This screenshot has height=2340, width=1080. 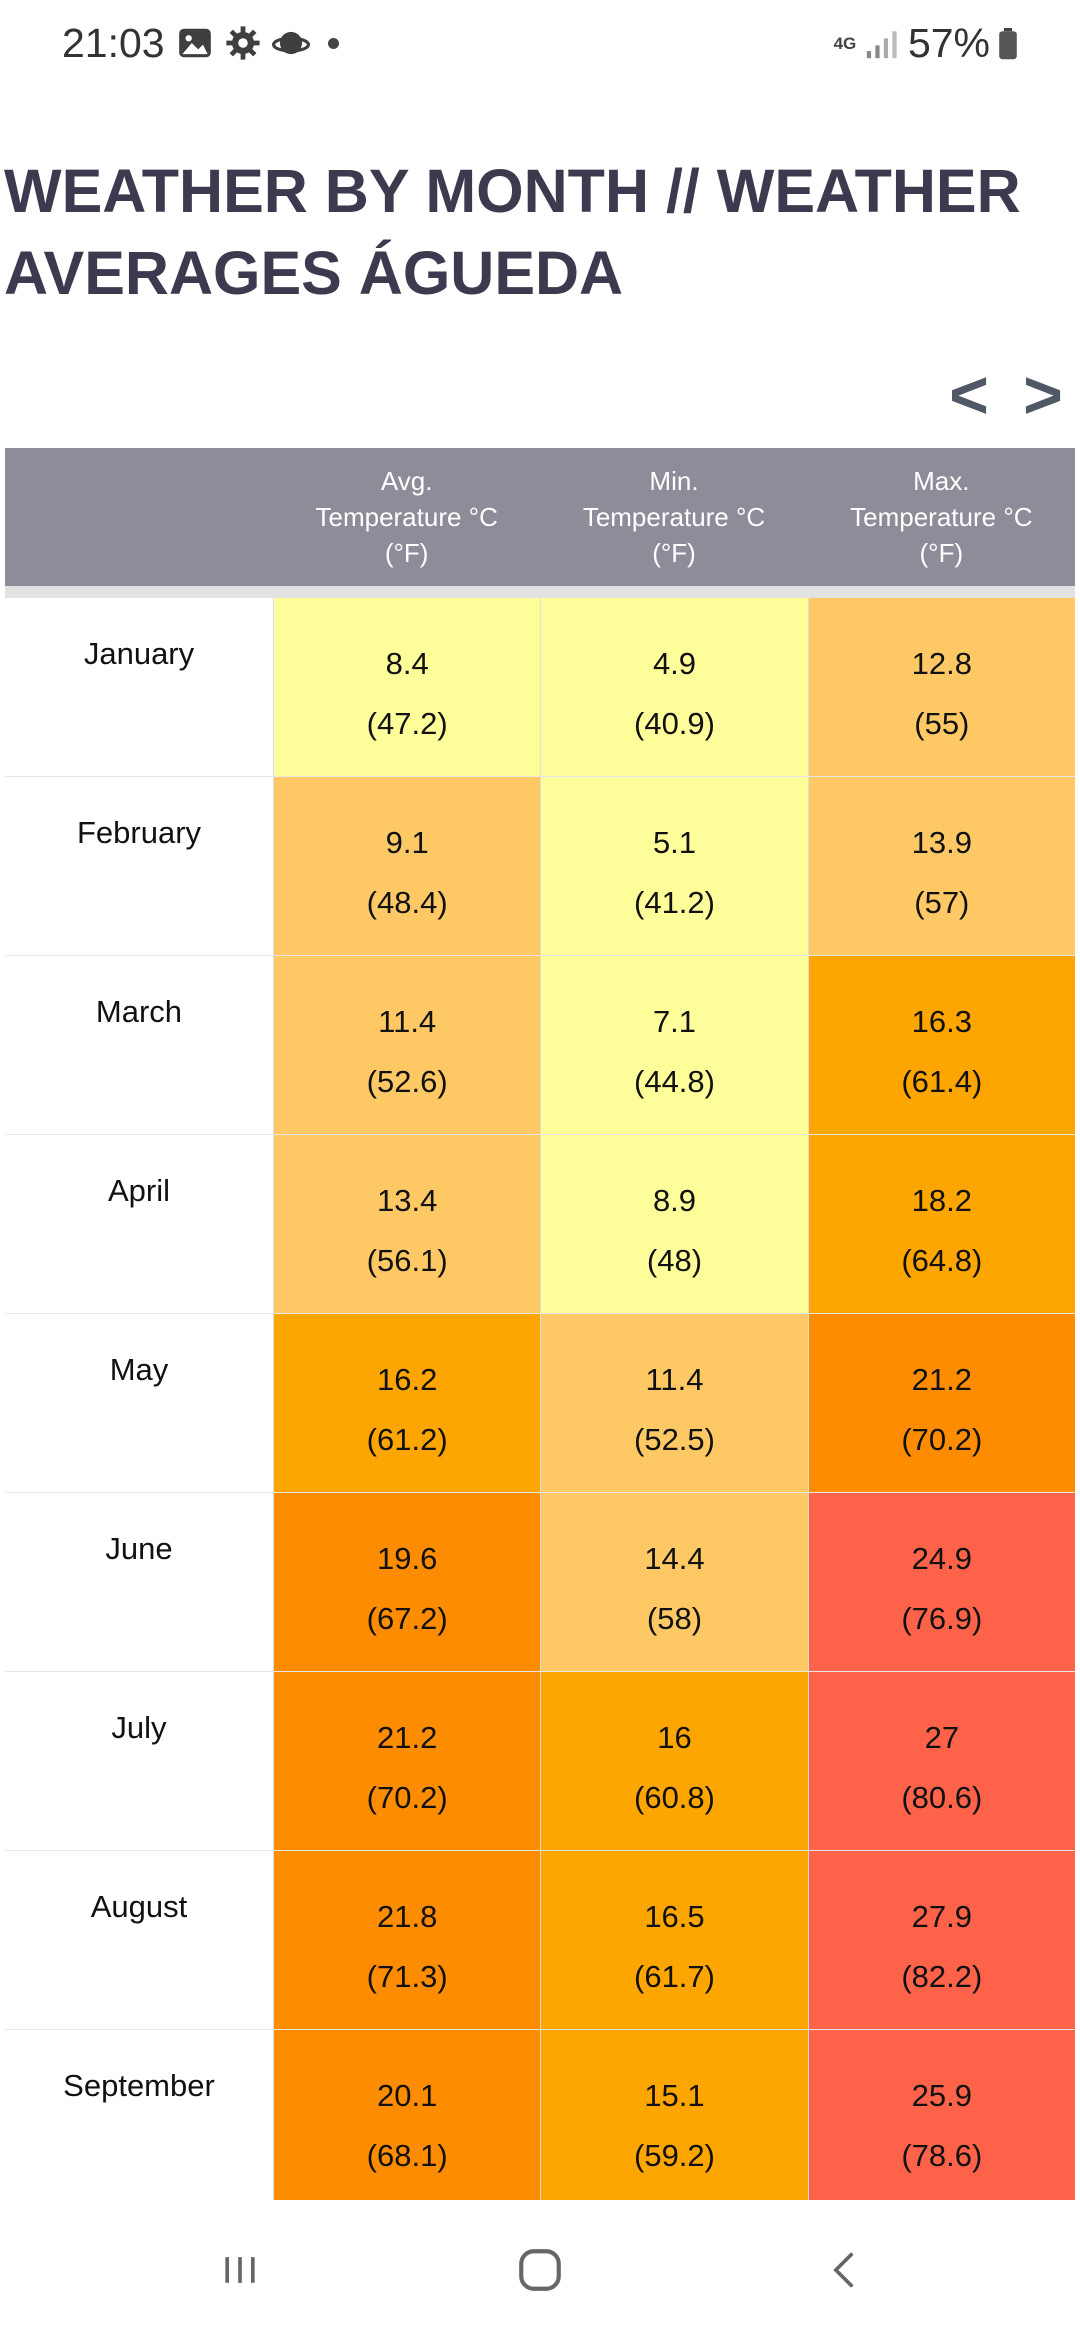 What do you see at coordinates (674, 1916) in the screenshot?
I see `celsius-value: 16.5` at bounding box center [674, 1916].